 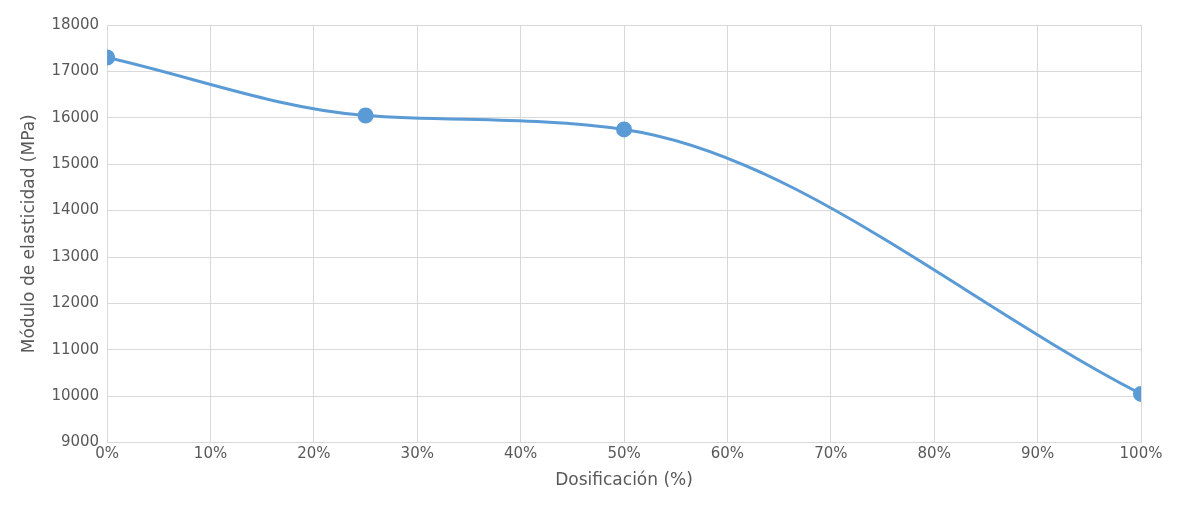 What do you see at coordinates (75, 23) in the screenshot?
I see `y-tick-label: 18000` at bounding box center [75, 23].